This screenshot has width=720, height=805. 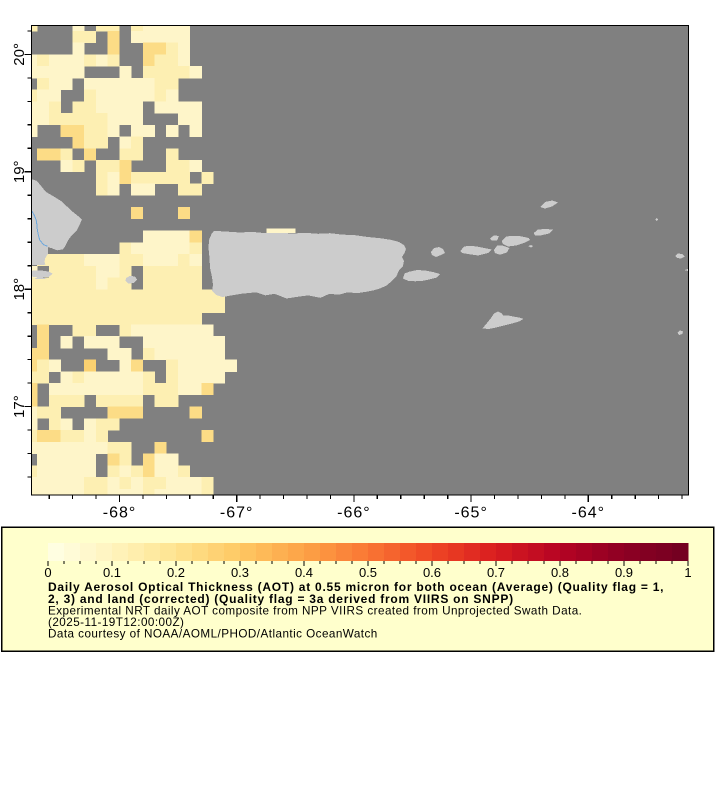 I want to click on svg-text: 19°, so click(x=19, y=171).